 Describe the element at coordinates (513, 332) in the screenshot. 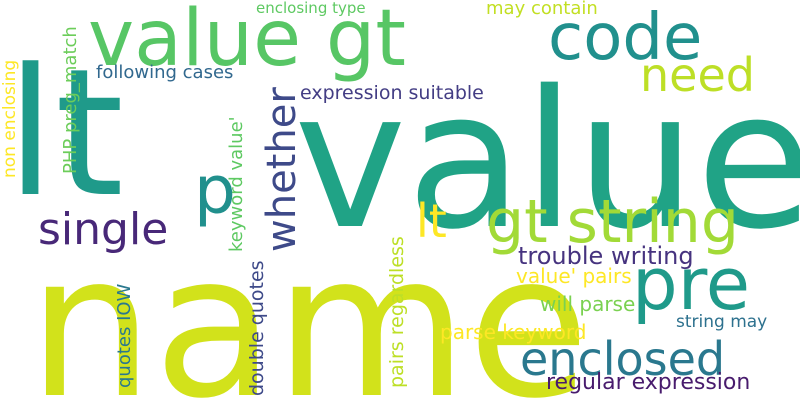

I see `word-parse-keyword: parse keyword` at that location.